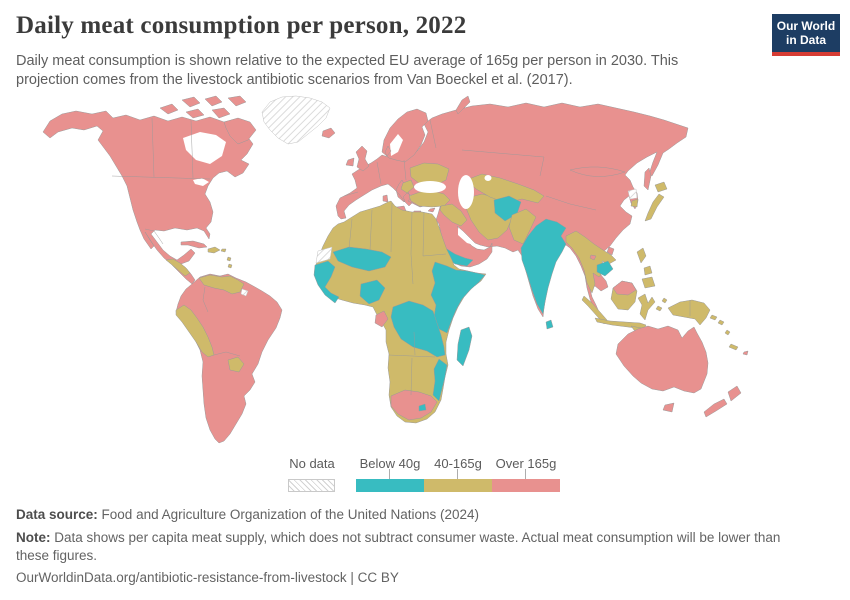 This screenshot has height=600, width=850. Describe the element at coordinates (414, 405) in the screenshot. I see `region-south-africa` at that location.